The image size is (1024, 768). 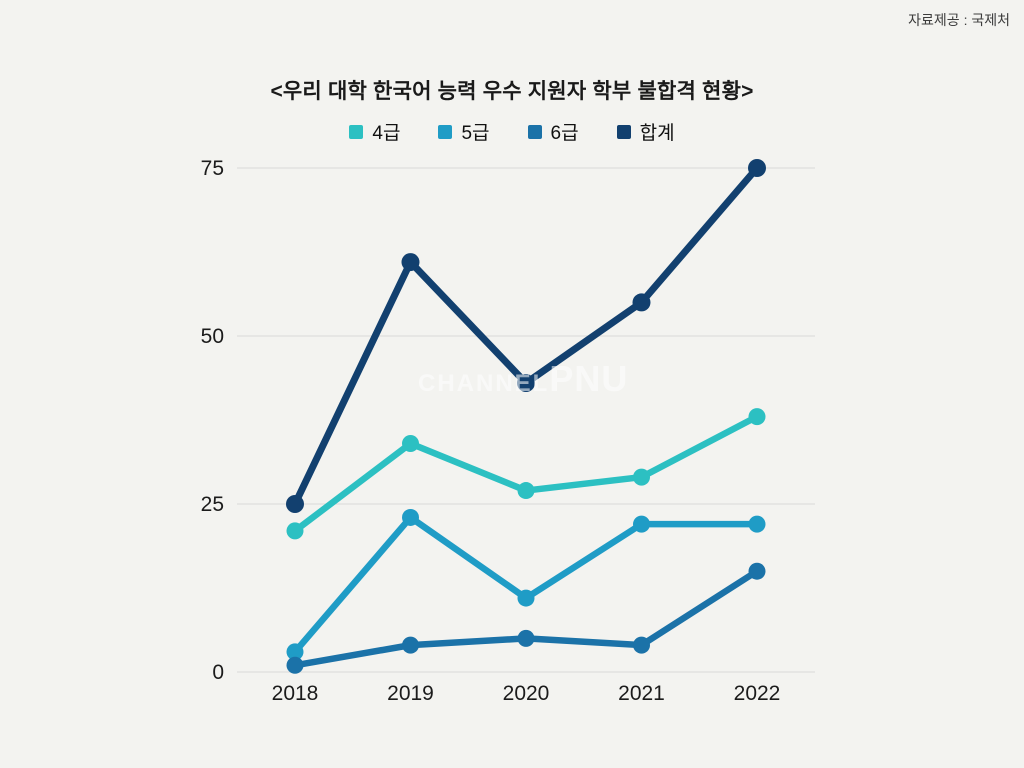 What do you see at coordinates (445, 131) in the screenshot?
I see `legend-swatch-5급` at bounding box center [445, 131].